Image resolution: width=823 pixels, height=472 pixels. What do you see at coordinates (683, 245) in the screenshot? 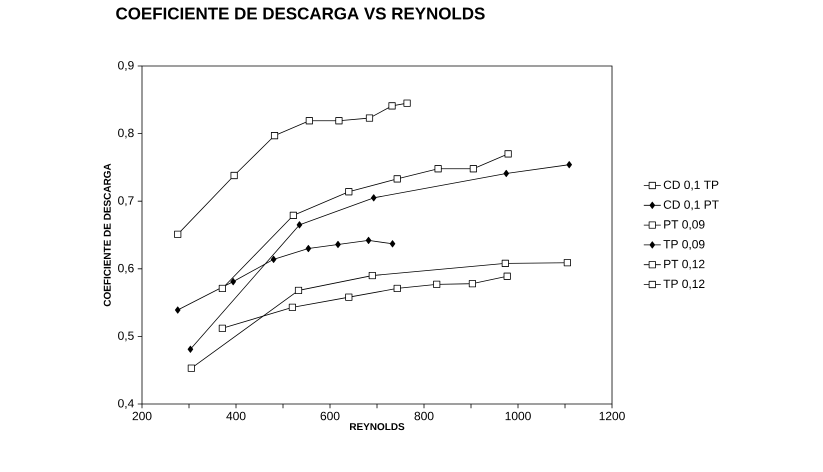
I see `legend-label: TP 0,09` at bounding box center [683, 245].